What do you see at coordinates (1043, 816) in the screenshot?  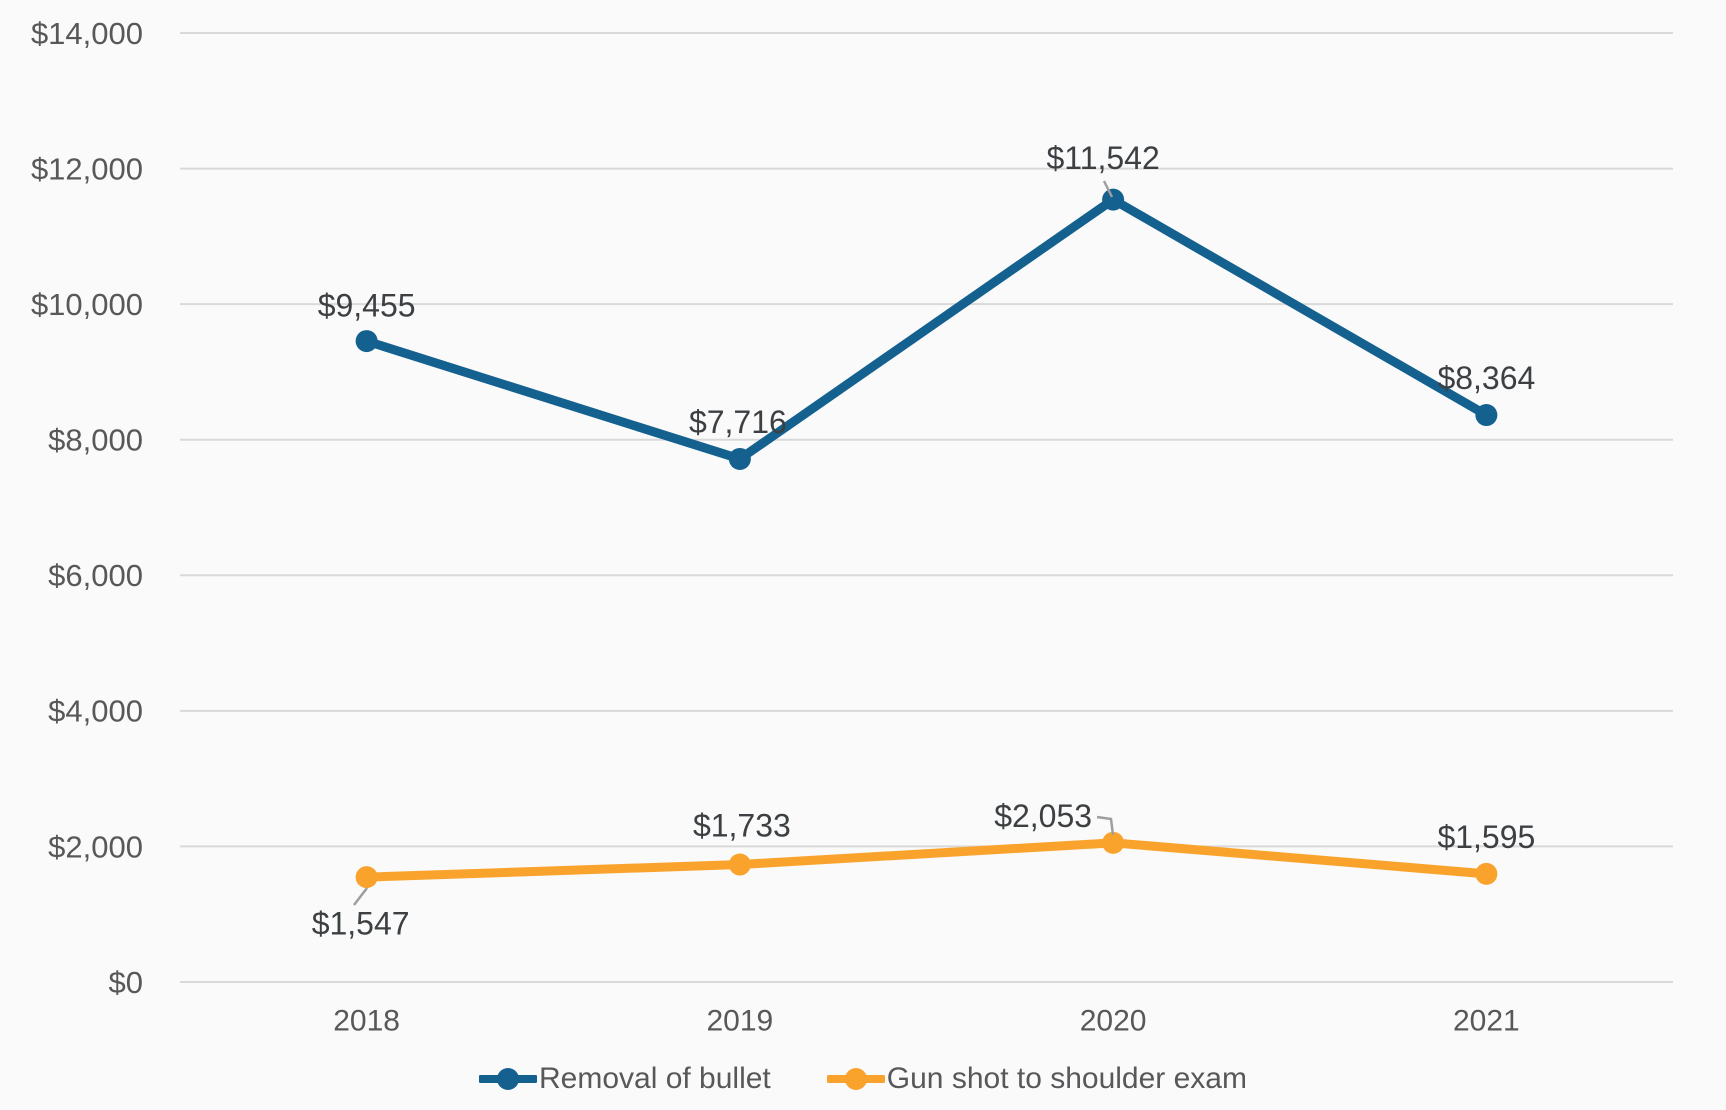 I see `data-label-gun-shot-to-shoulder-exam-2020: $2,053` at bounding box center [1043, 816].